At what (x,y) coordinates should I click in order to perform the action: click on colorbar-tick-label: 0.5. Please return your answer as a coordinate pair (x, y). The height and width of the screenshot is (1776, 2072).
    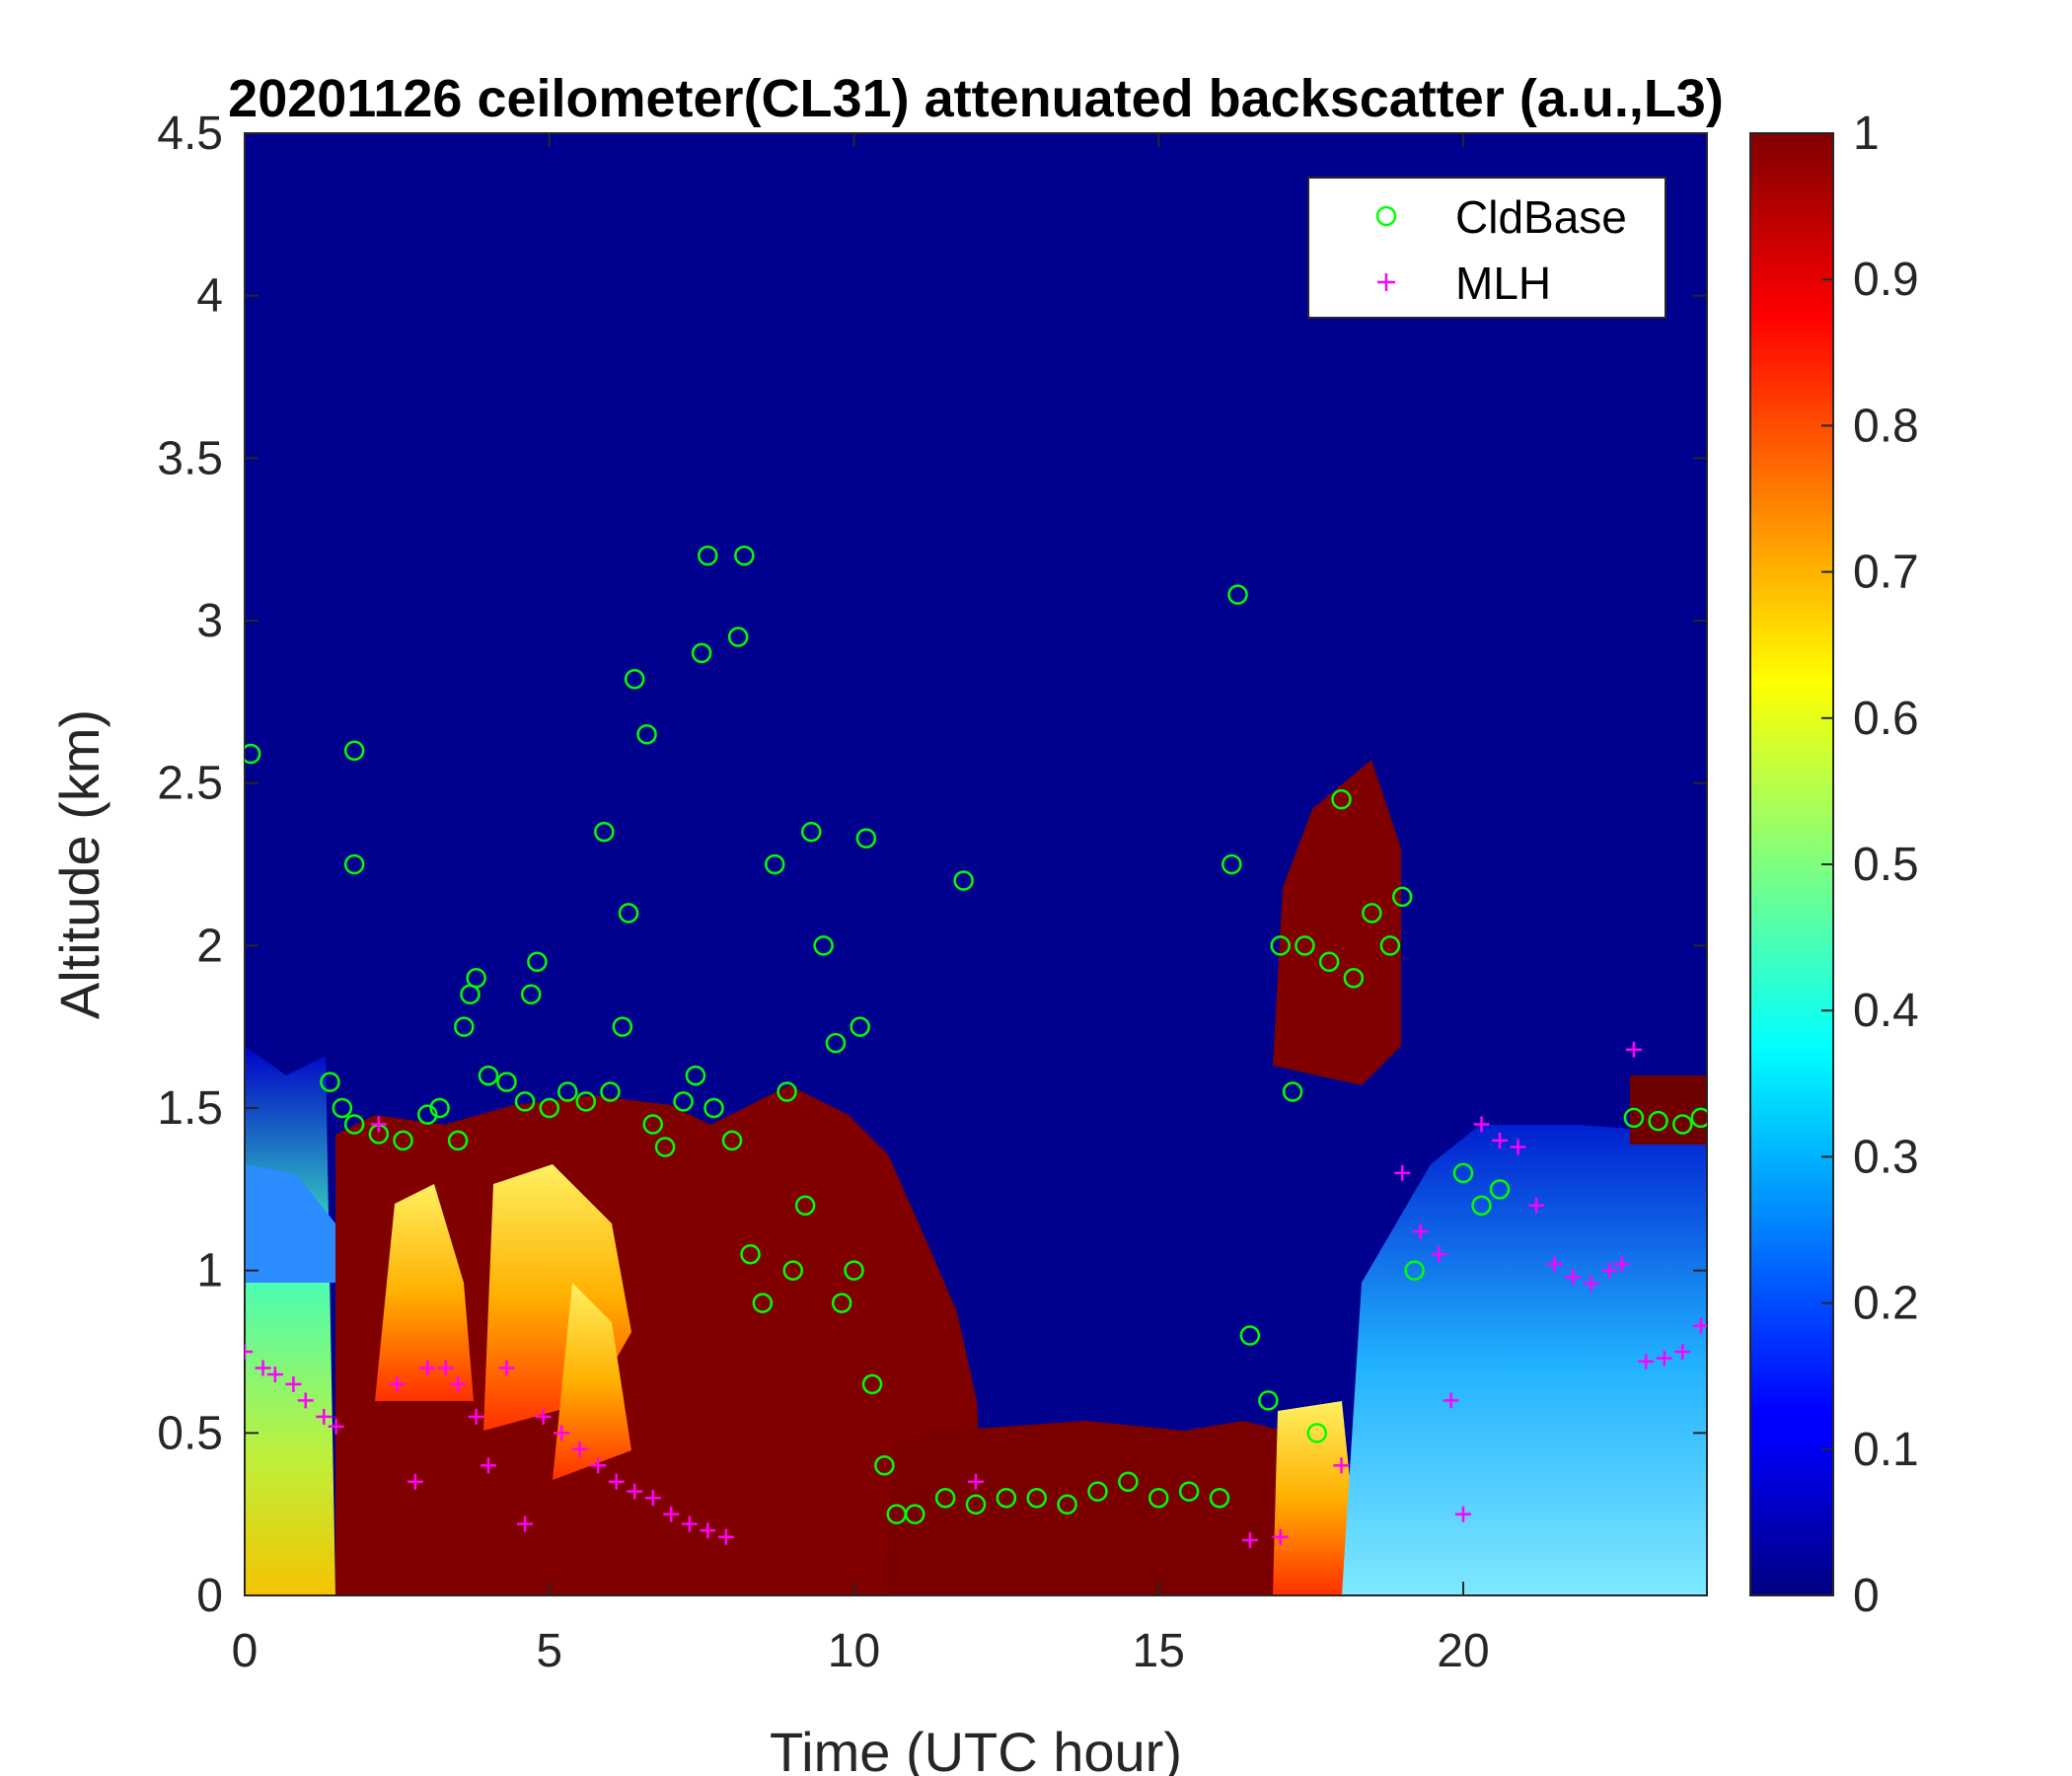
    Looking at the image, I should click on (1886, 865).